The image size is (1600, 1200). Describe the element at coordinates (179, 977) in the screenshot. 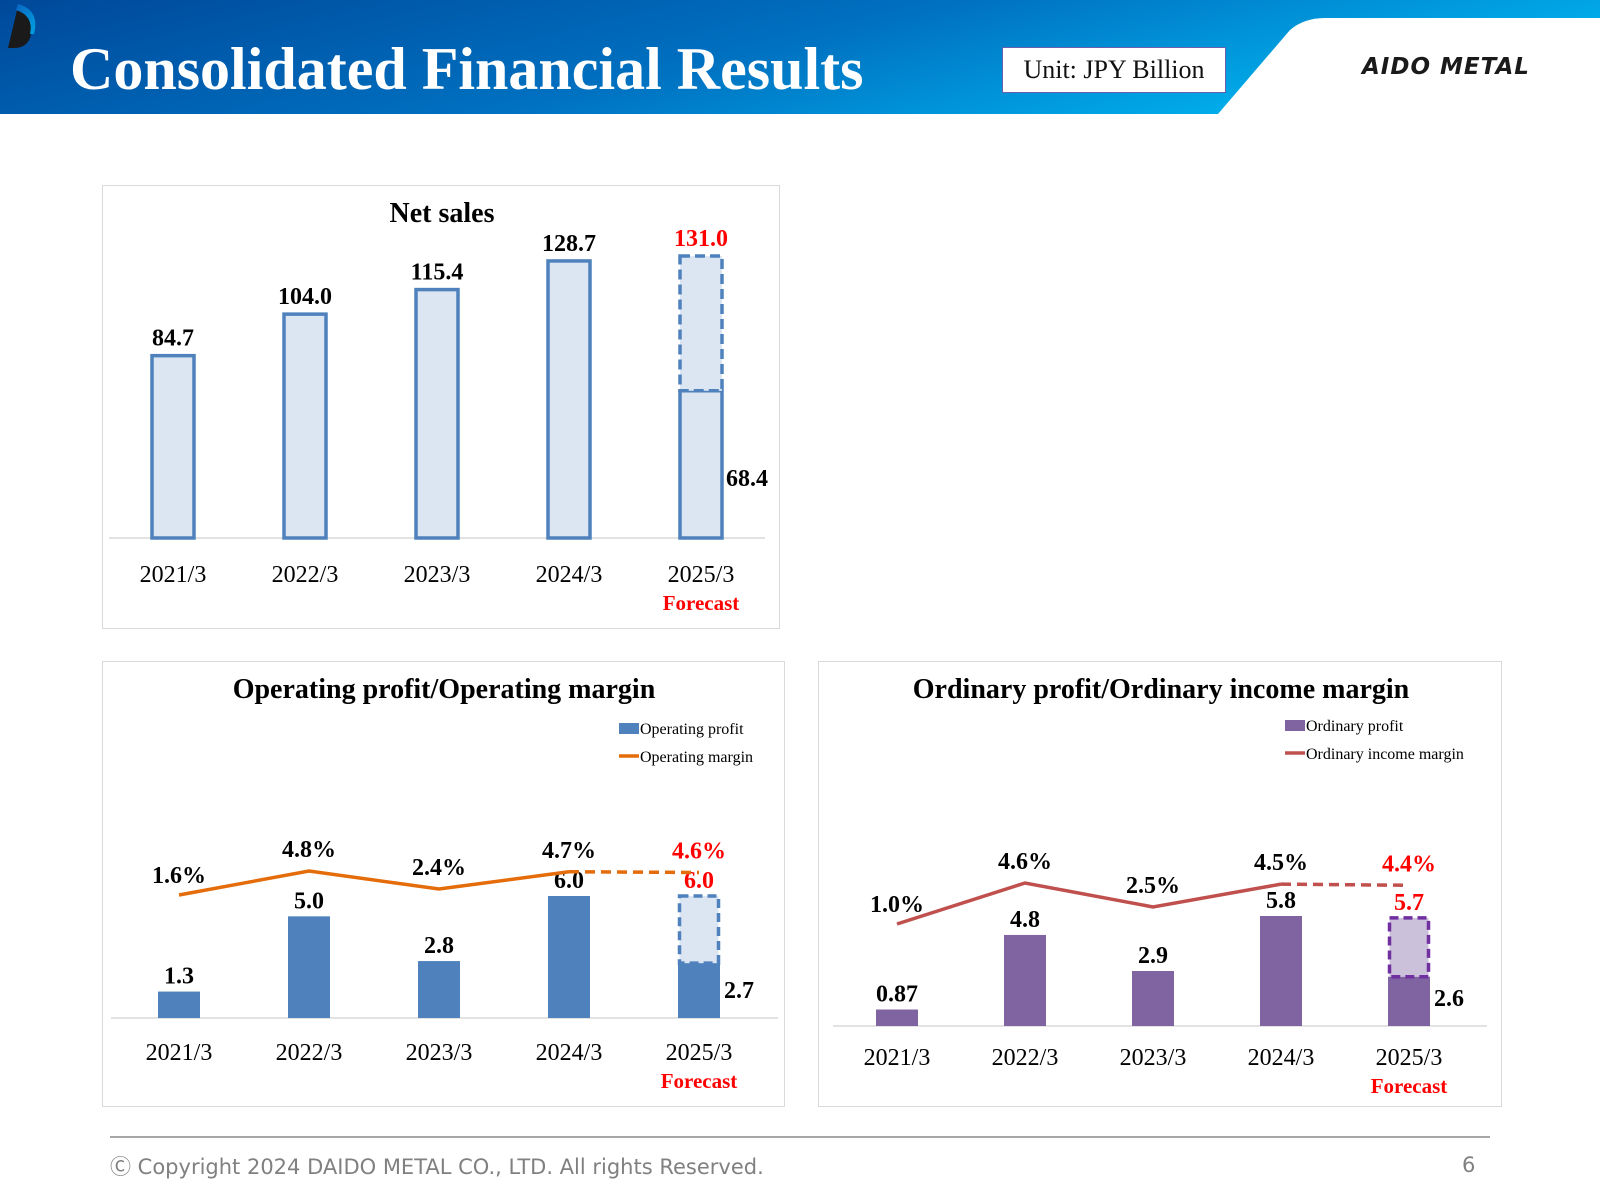

I see `data-label: 1.3` at that location.